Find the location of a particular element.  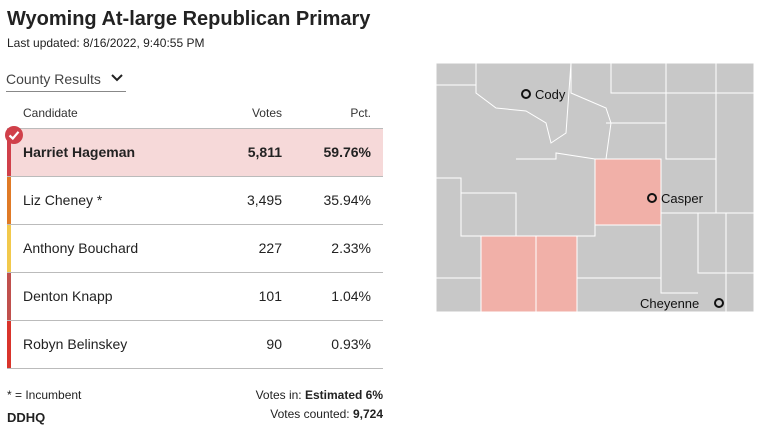

votes-counted-label: Votes counted: is located at coordinates (311, 414).